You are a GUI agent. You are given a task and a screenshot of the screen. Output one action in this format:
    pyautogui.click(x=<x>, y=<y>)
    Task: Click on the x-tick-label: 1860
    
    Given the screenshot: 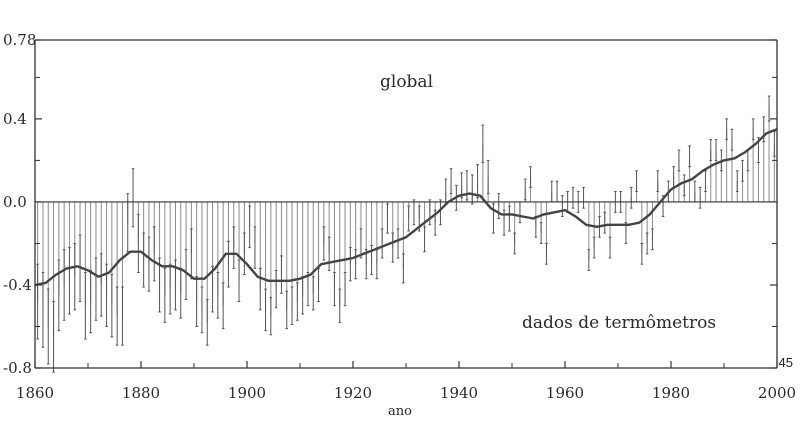 What is the action you would take?
    pyautogui.click(x=35, y=393)
    